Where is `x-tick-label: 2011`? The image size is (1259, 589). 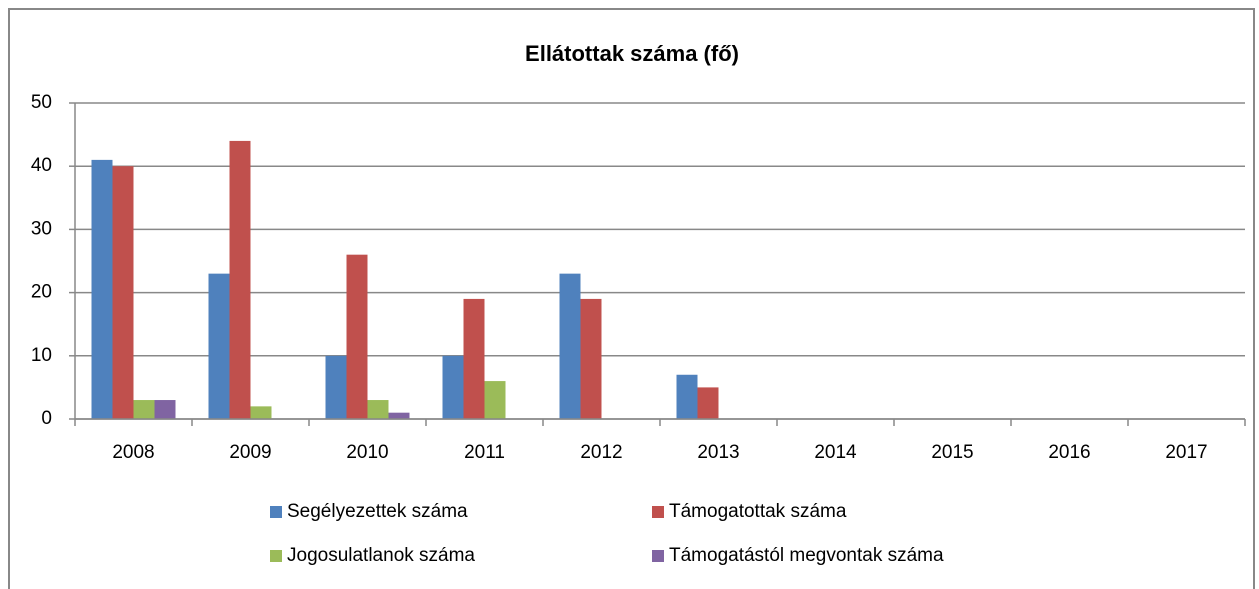
x-tick-label: 2011 is located at coordinates (484, 452).